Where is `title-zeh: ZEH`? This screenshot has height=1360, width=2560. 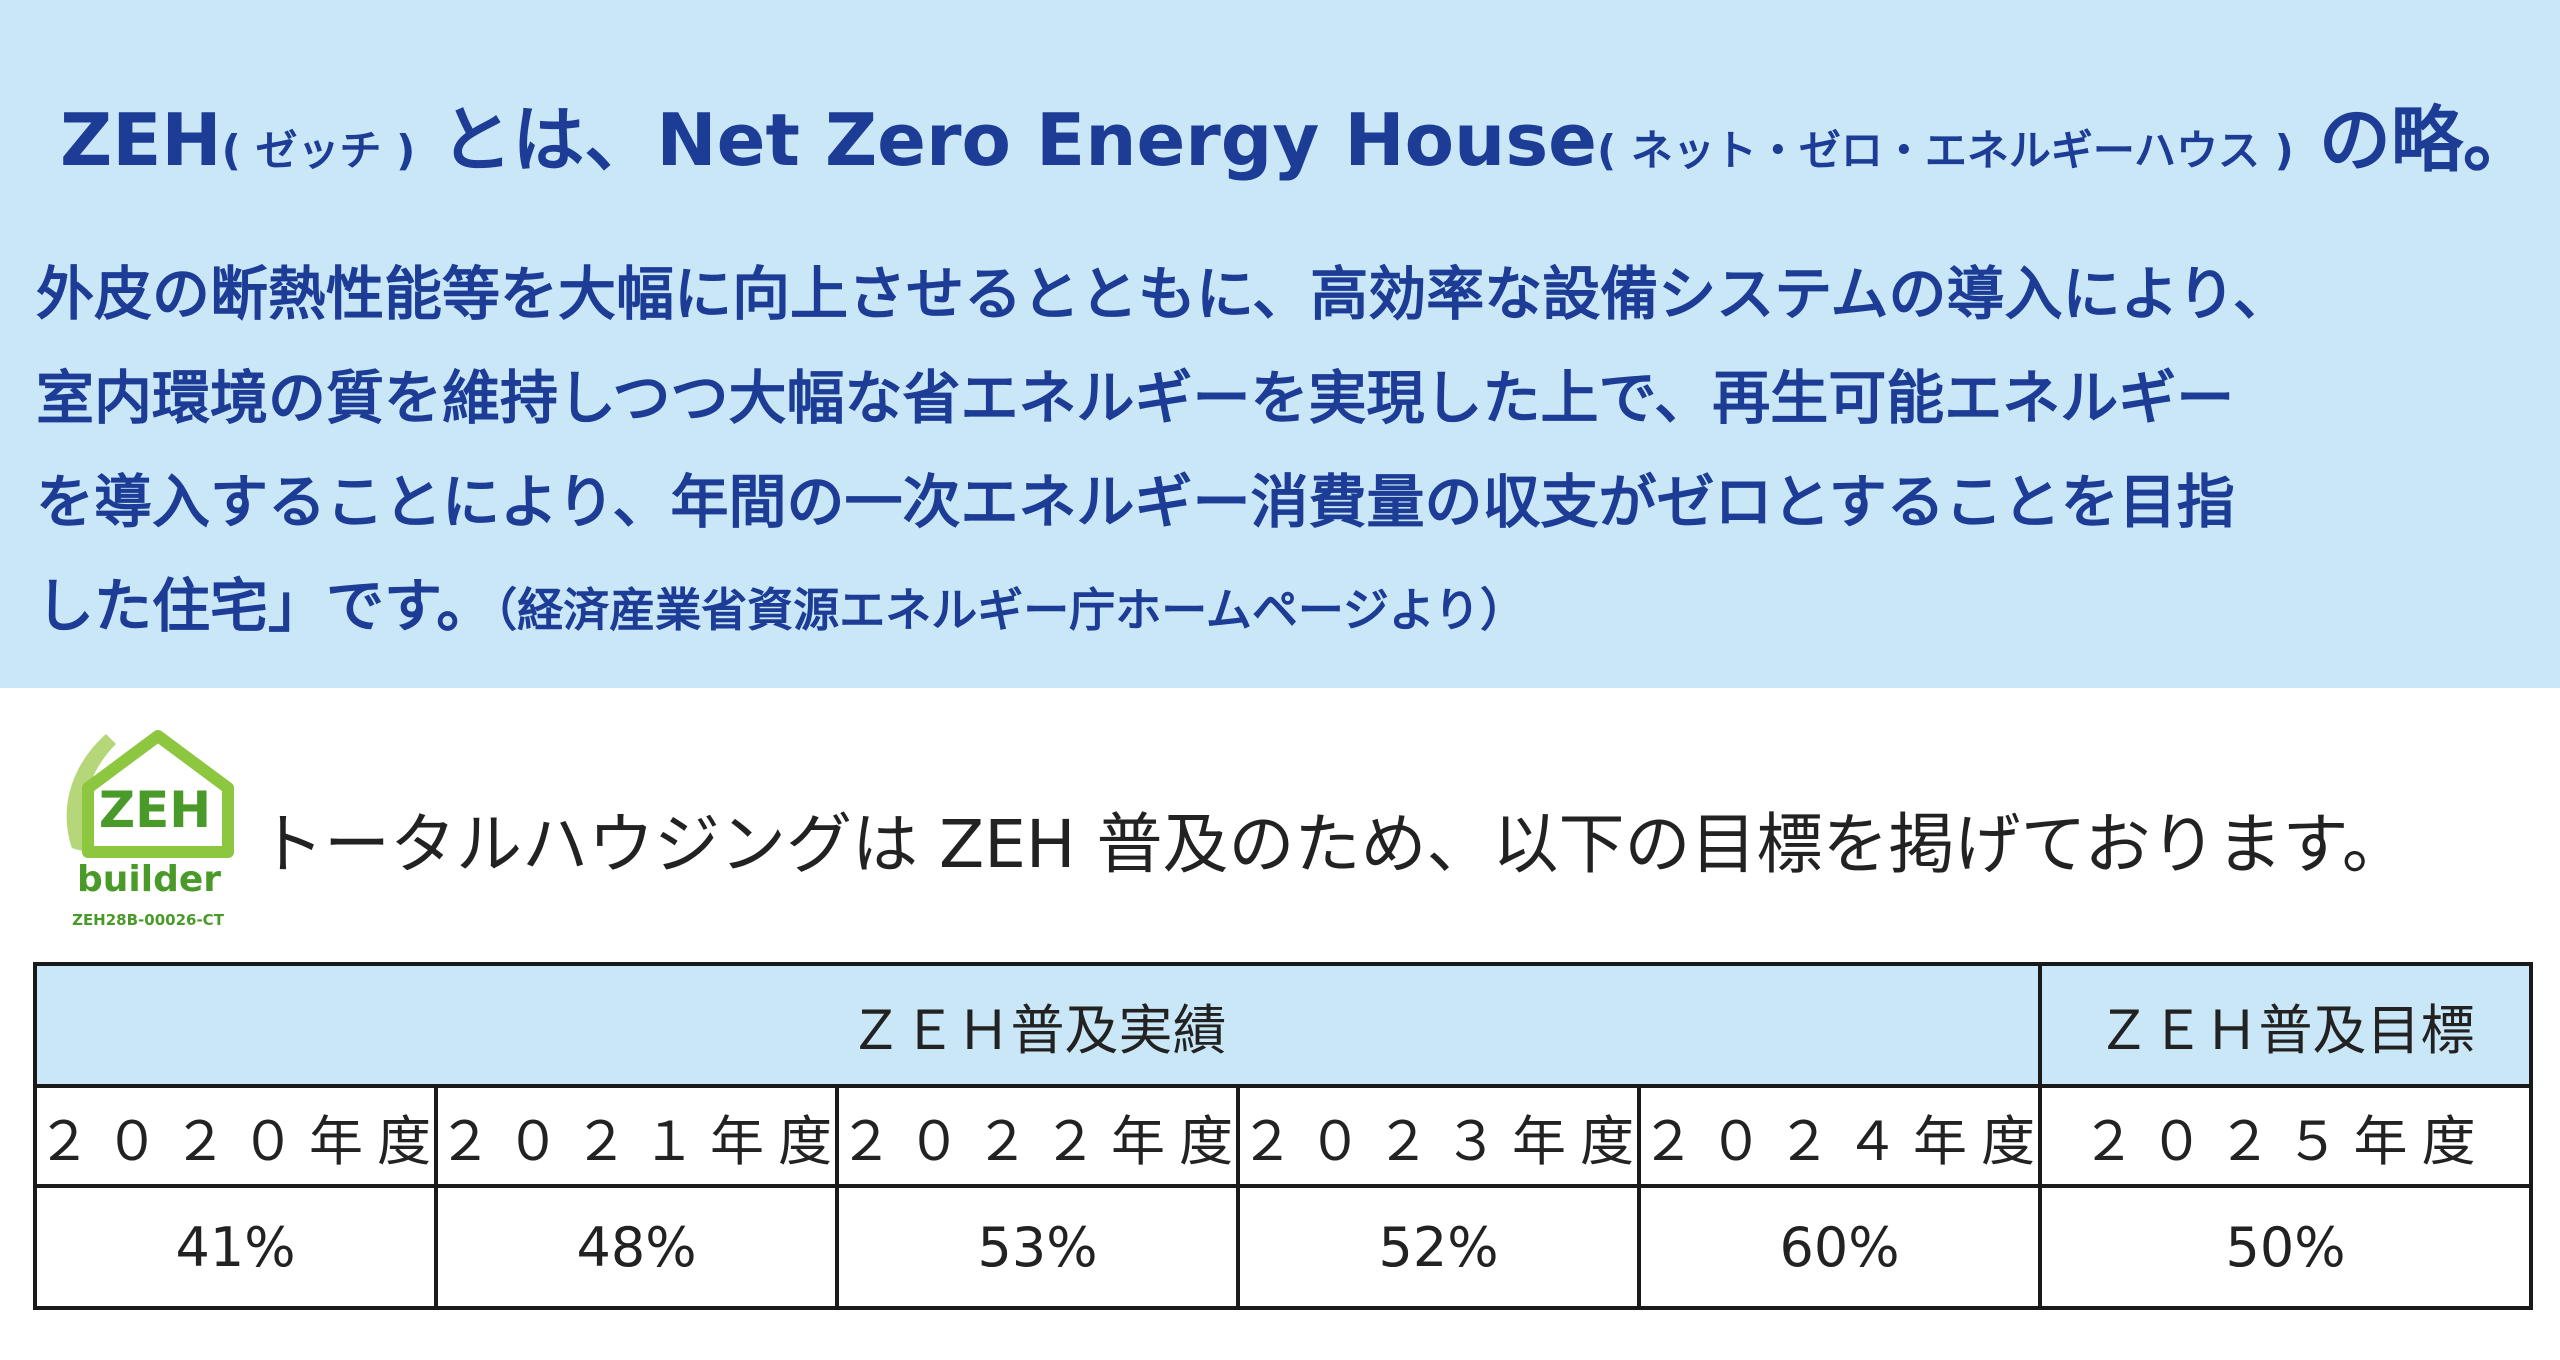
title-zeh: ZEH is located at coordinates (141, 140).